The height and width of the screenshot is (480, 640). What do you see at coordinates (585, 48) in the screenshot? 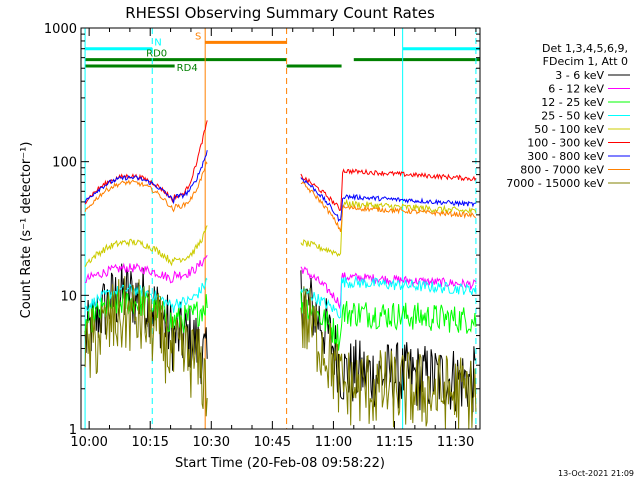
I see `legend-header-line-1: Det 1,3,4,5,6,9,` at bounding box center [585, 48].